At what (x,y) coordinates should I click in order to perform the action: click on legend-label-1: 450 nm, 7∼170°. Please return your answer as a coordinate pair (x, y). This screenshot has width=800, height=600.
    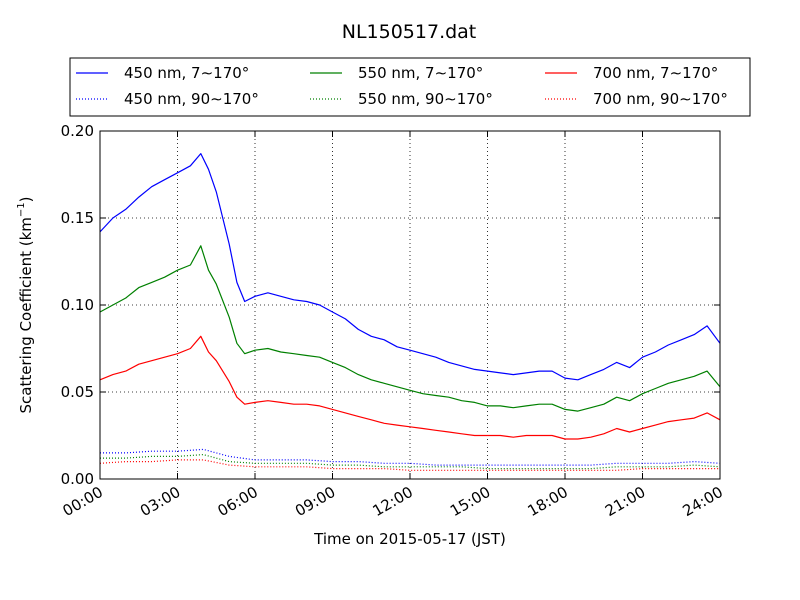
    Looking at the image, I should click on (186, 73).